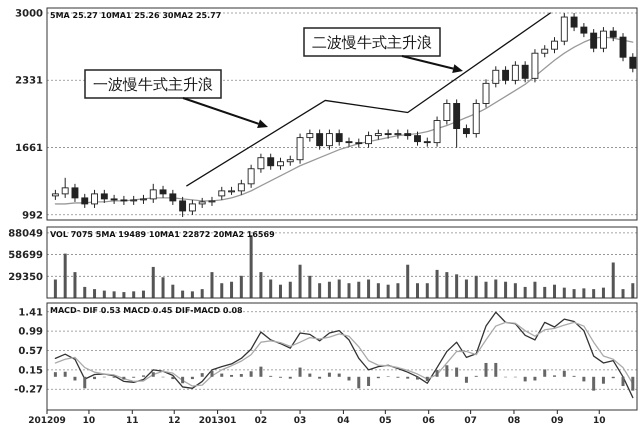 The width and height of the screenshot is (640, 425). I want to click on y-tick-label: 0.57, so click(31, 352).